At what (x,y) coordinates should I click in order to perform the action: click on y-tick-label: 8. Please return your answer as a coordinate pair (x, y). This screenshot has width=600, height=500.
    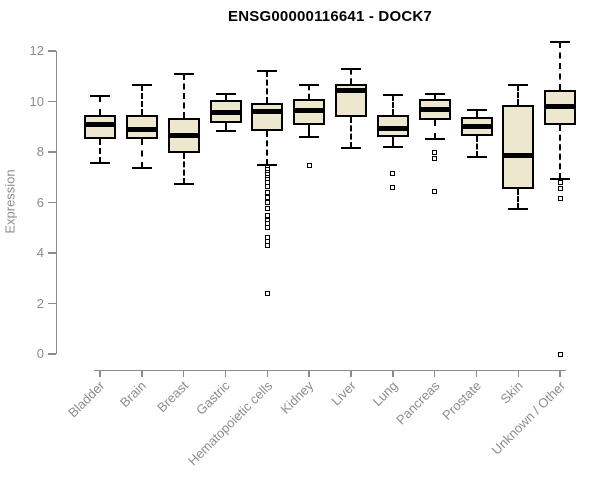
    Looking at the image, I should click on (40, 151).